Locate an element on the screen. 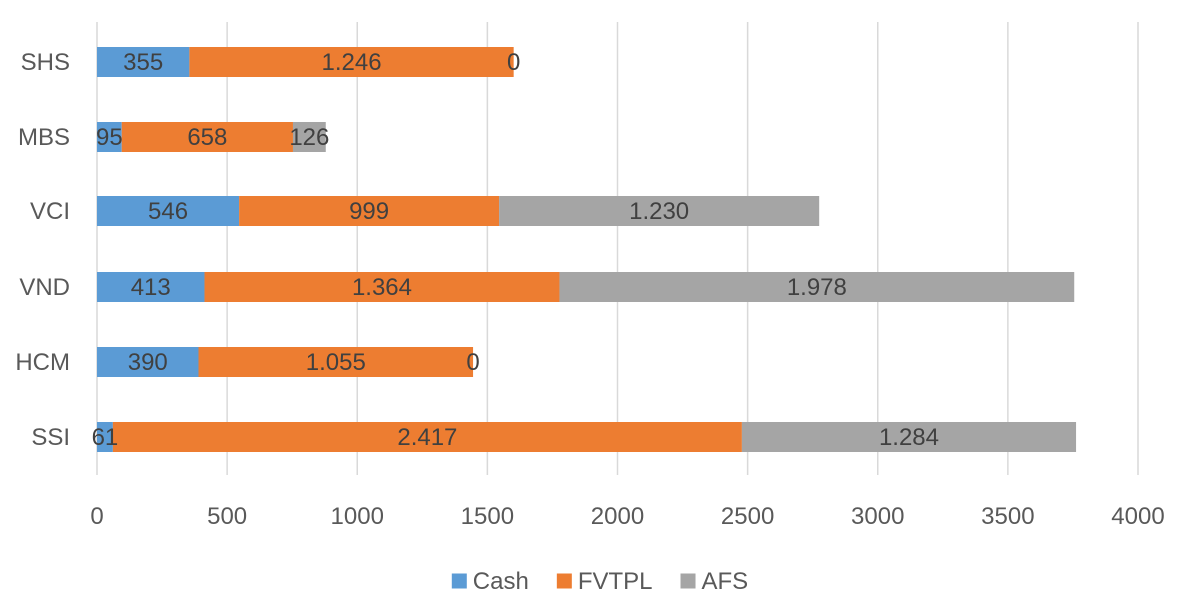  tick-label-3500: 3500 is located at coordinates (1007, 516).